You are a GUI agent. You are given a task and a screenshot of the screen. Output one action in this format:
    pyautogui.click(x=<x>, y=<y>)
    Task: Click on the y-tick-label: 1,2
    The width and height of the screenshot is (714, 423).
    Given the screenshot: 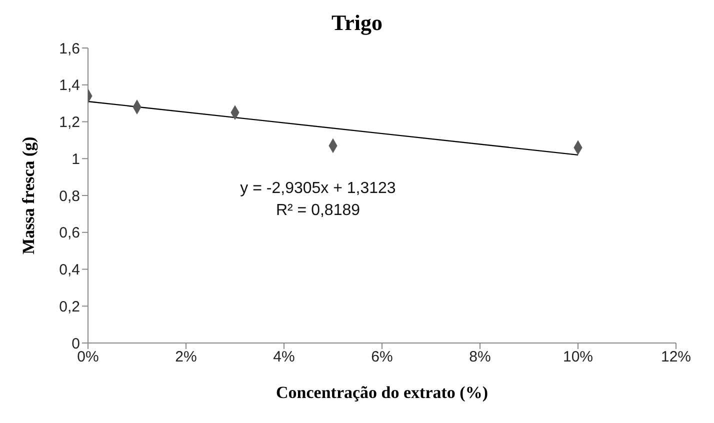 What is the action you would take?
    pyautogui.click(x=69, y=123)
    